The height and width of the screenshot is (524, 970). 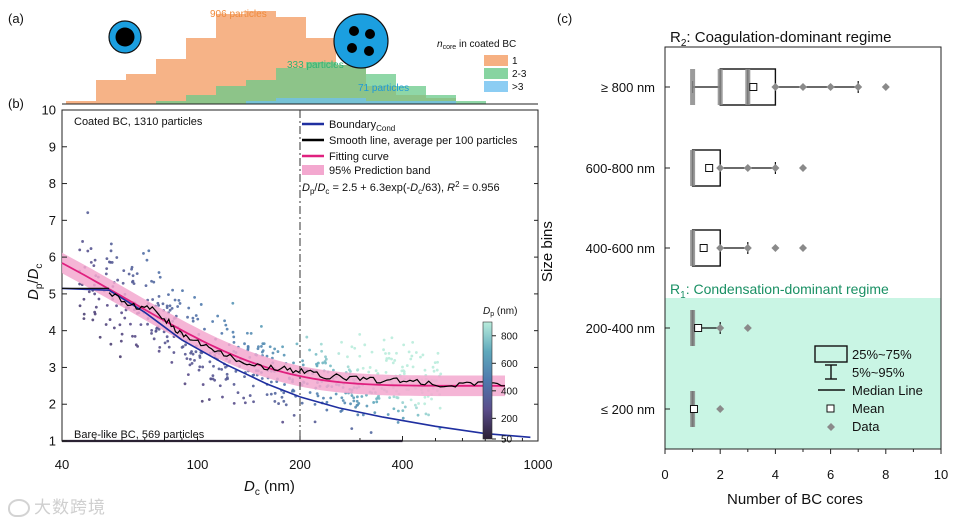 I want to click on panel-a-label: (a), so click(x=16, y=18).